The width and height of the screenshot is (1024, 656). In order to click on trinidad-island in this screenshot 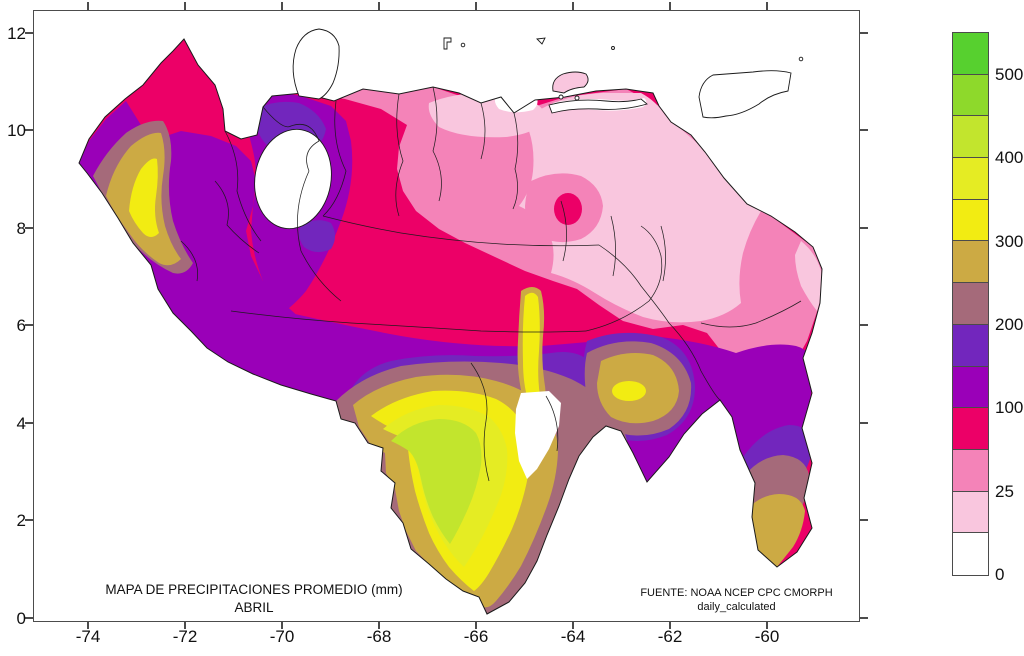, I will do `click(745, 94)`.